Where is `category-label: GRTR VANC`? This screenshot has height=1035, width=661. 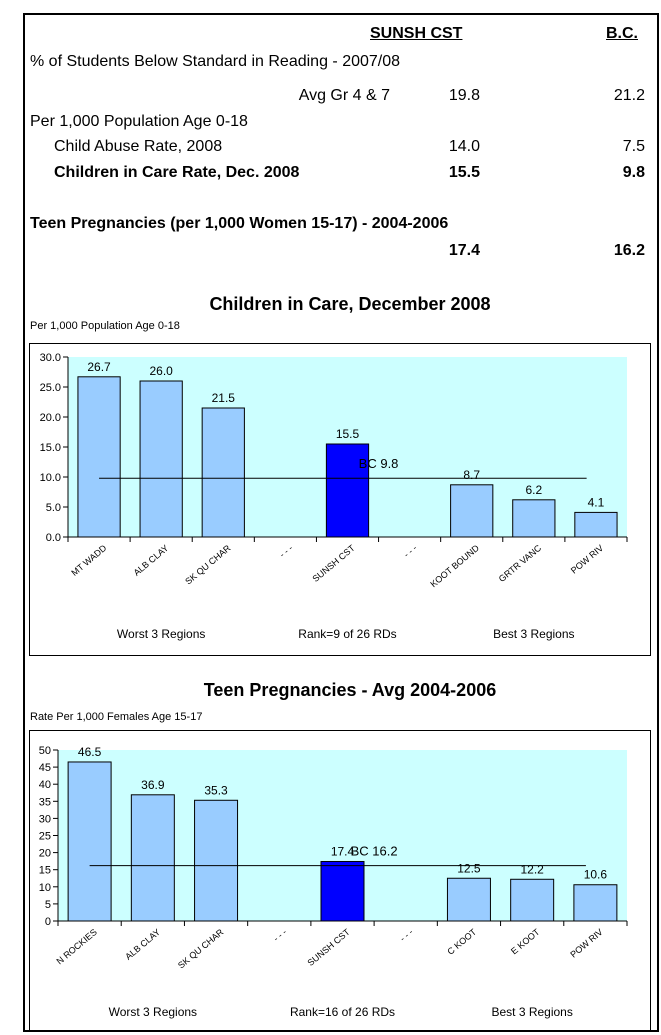
category-label: GRTR VANC is located at coordinates (520, 564).